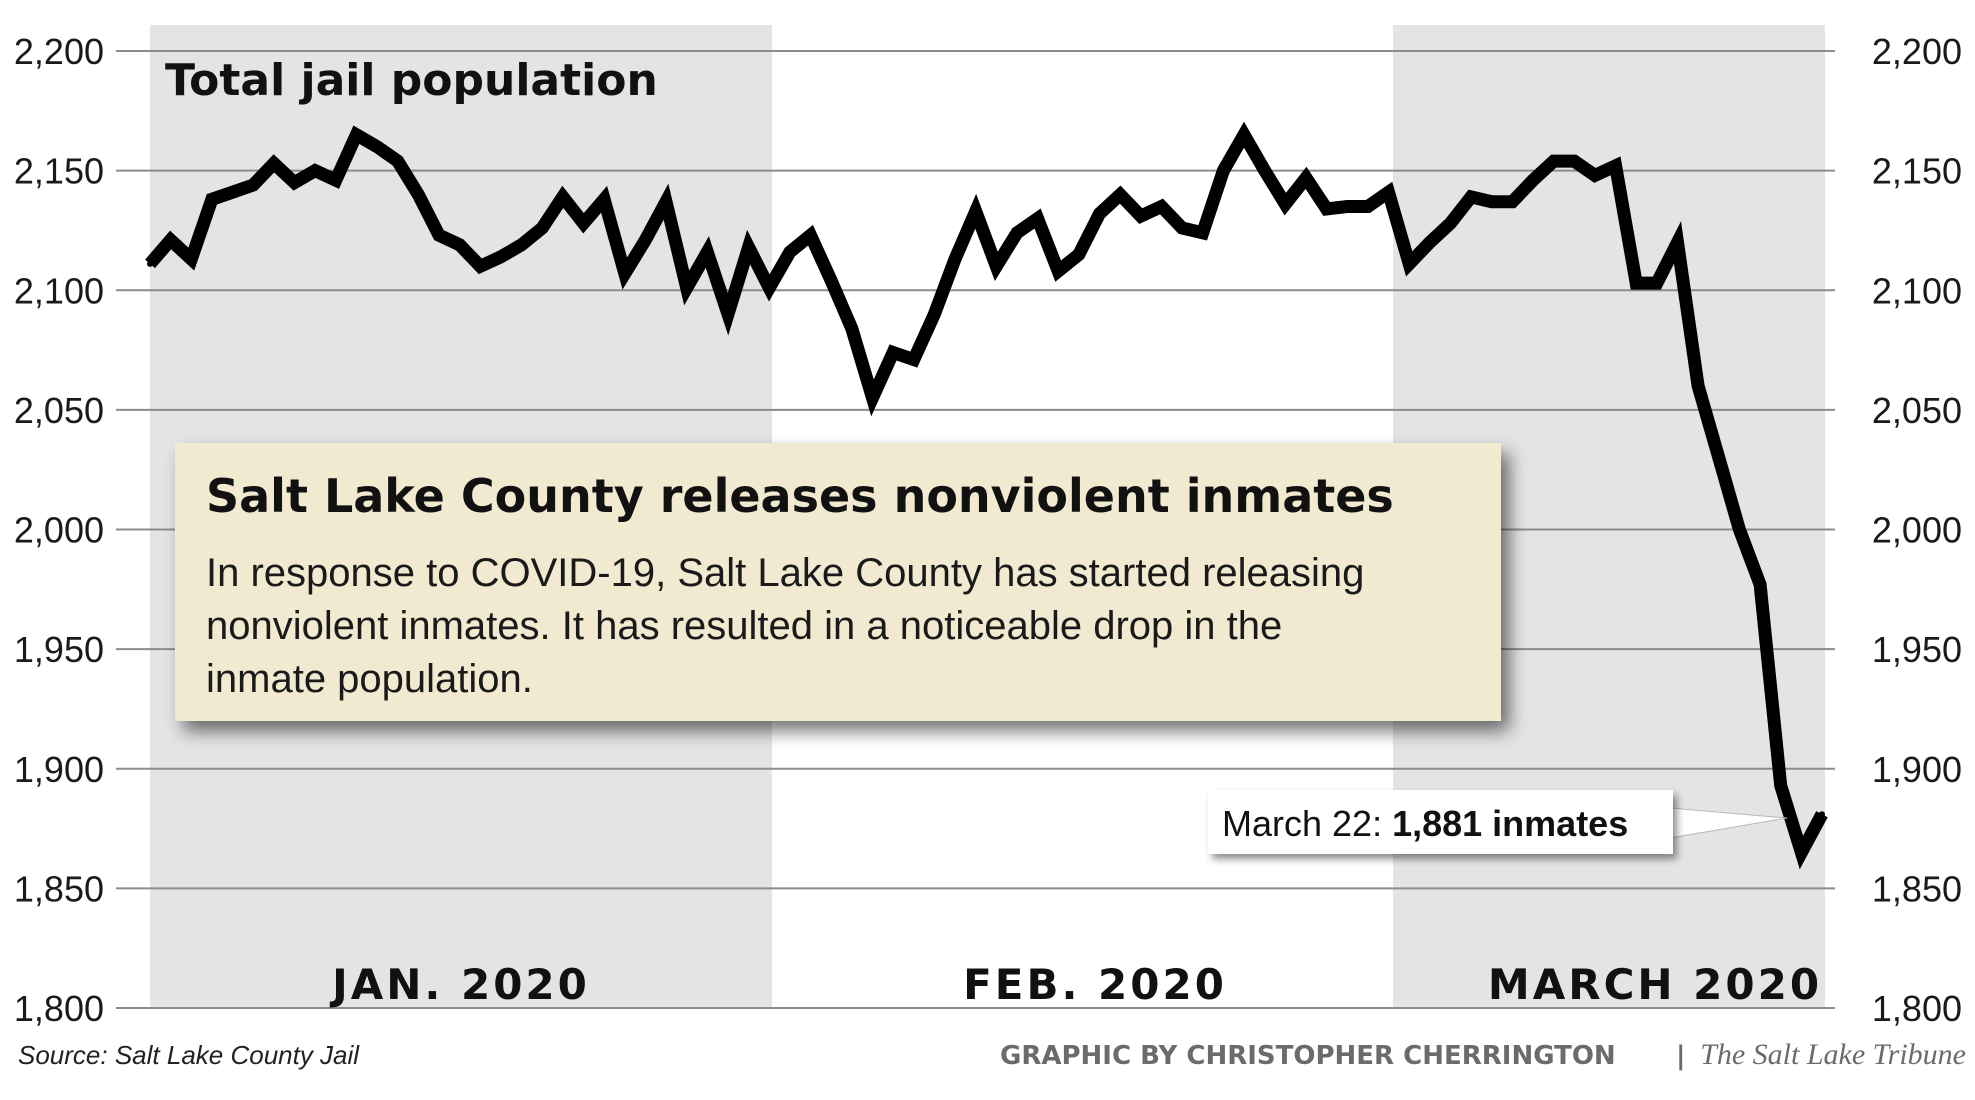 The width and height of the screenshot is (1975, 1100). What do you see at coordinates (1917, 1008) in the screenshot?
I see `y-tick-right-1800: 1,800` at bounding box center [1917, 1008].